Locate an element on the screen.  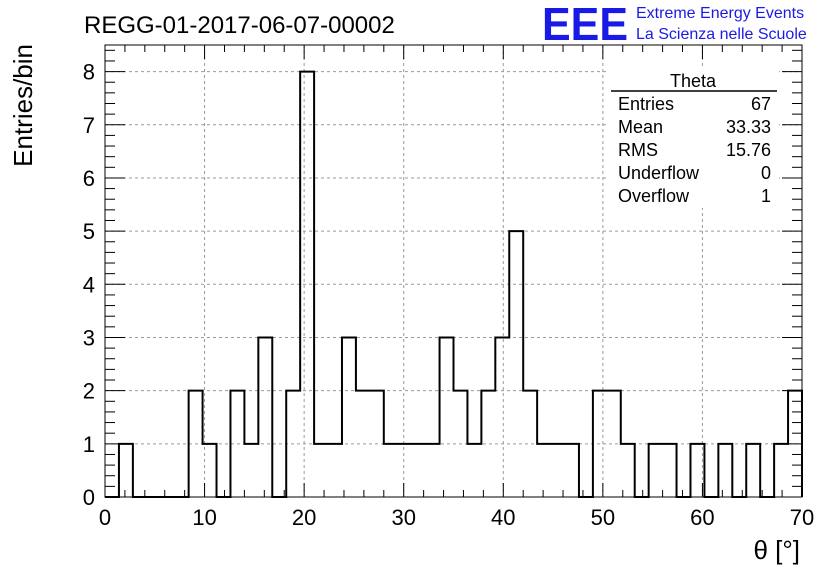
y-axis-label: Entries/bin is located at coordinates (23, 105).